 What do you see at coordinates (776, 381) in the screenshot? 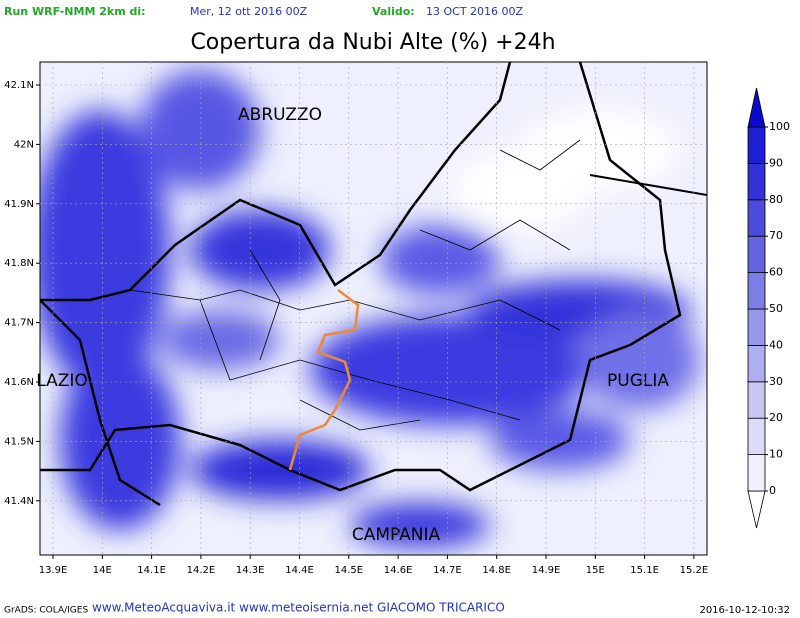
I see `colorbar-label: 30` at bounding box center [776, 381].